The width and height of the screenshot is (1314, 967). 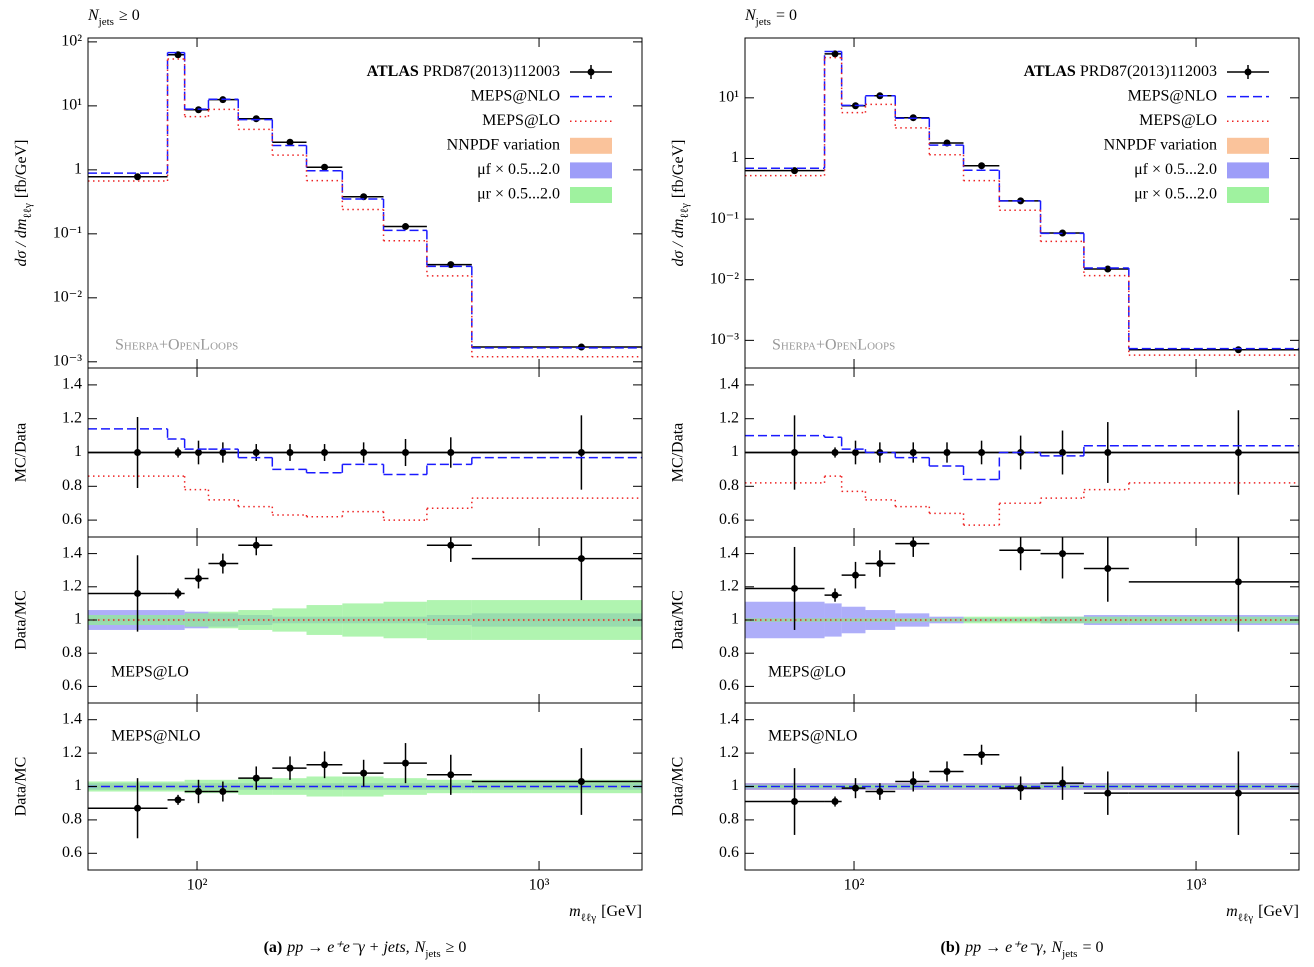 What do you see at coordinates (113, 17) in the screenshot?
I see `panel-title: Njets ≥ 0` at bounding box center [113, 17].